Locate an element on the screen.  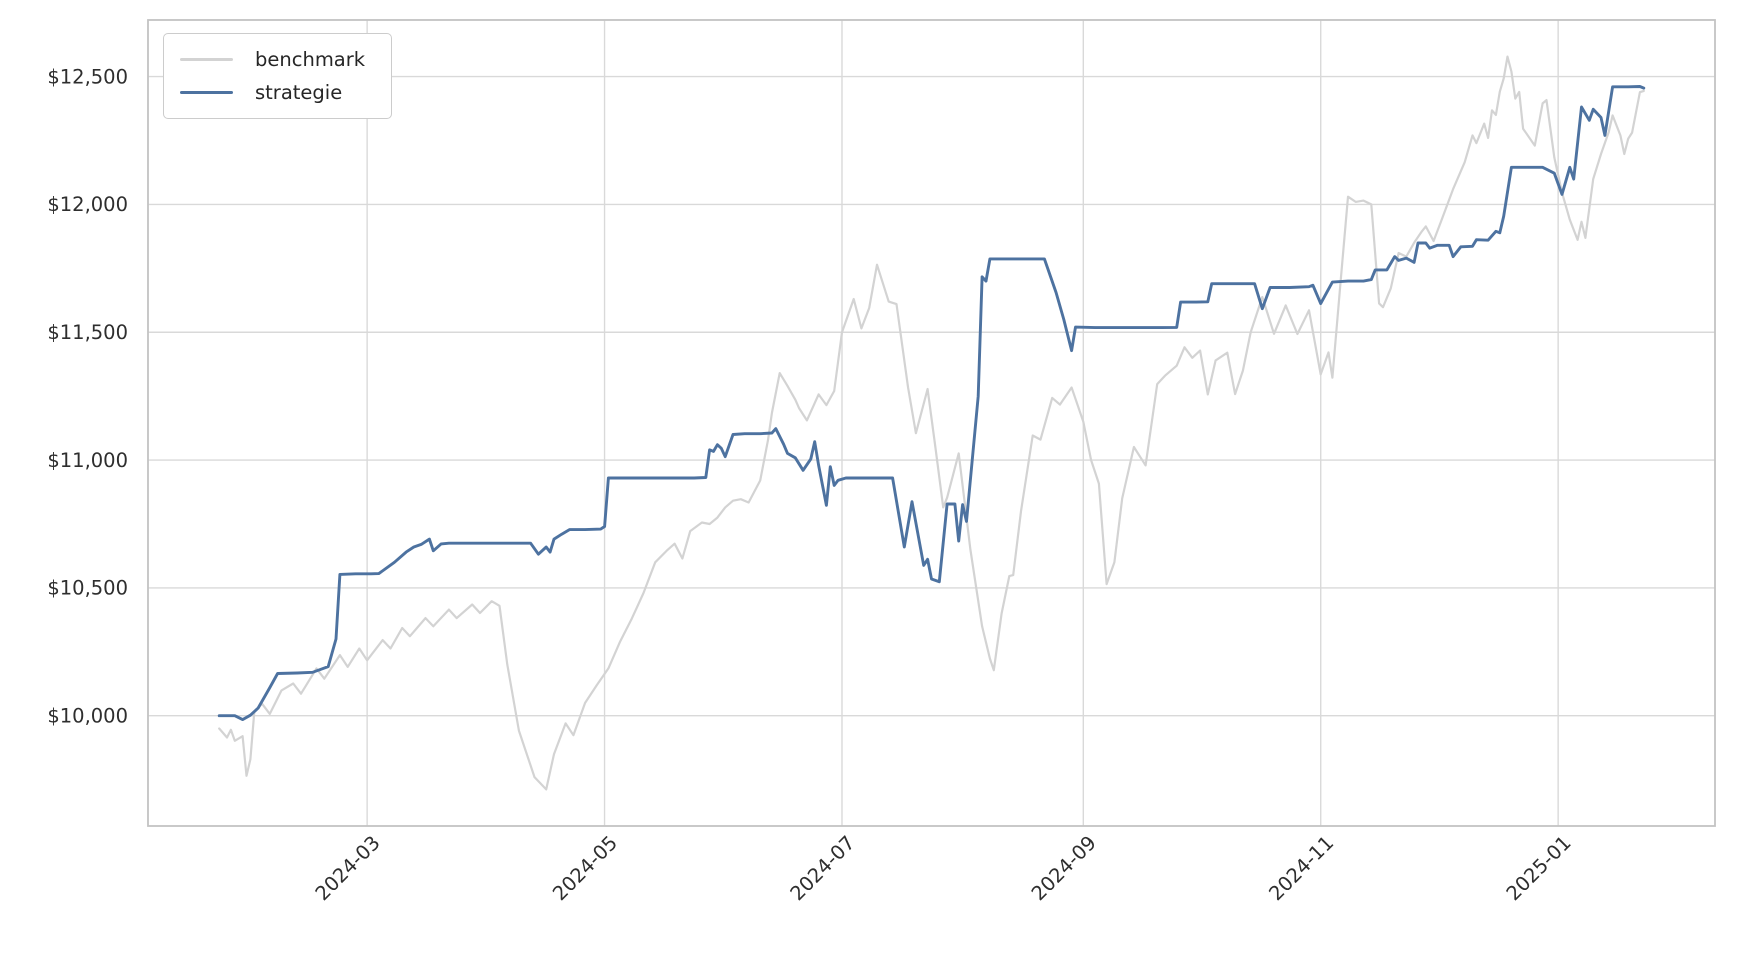
x-tick-label: 2024-07 is located at coordinates (823, 868).